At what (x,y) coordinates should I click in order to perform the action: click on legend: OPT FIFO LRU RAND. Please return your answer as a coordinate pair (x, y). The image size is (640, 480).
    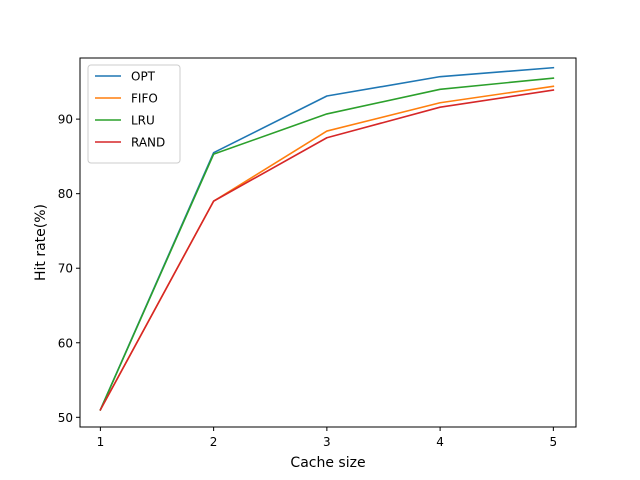
    Looking at the image, I should click on (134, 114).